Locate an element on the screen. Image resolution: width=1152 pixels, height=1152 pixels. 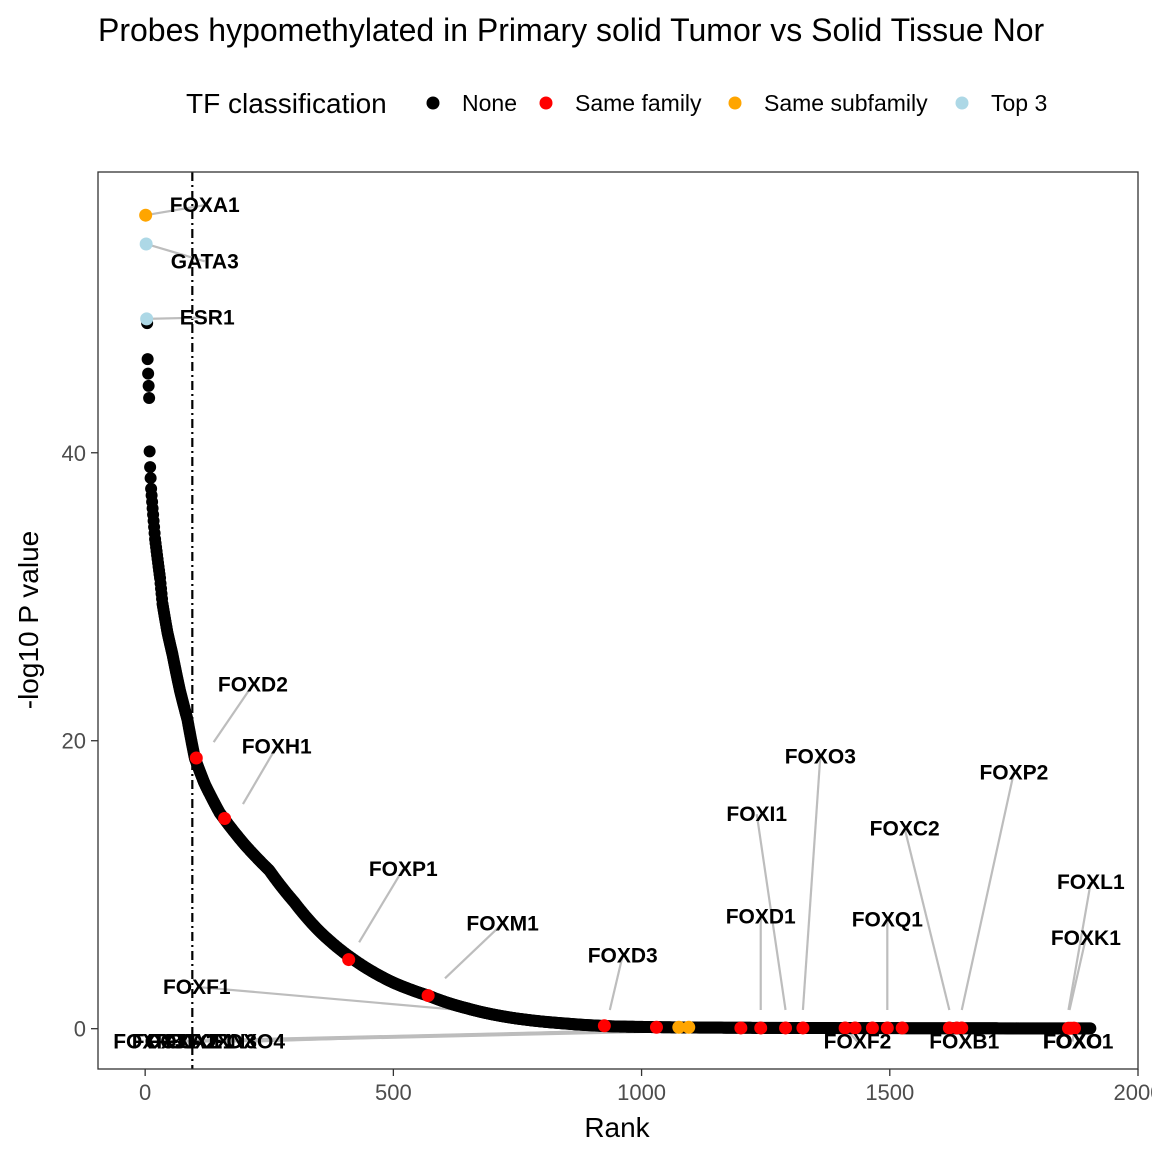
gene-label-14: FOXP2 is located at coordinates (1013, 772).